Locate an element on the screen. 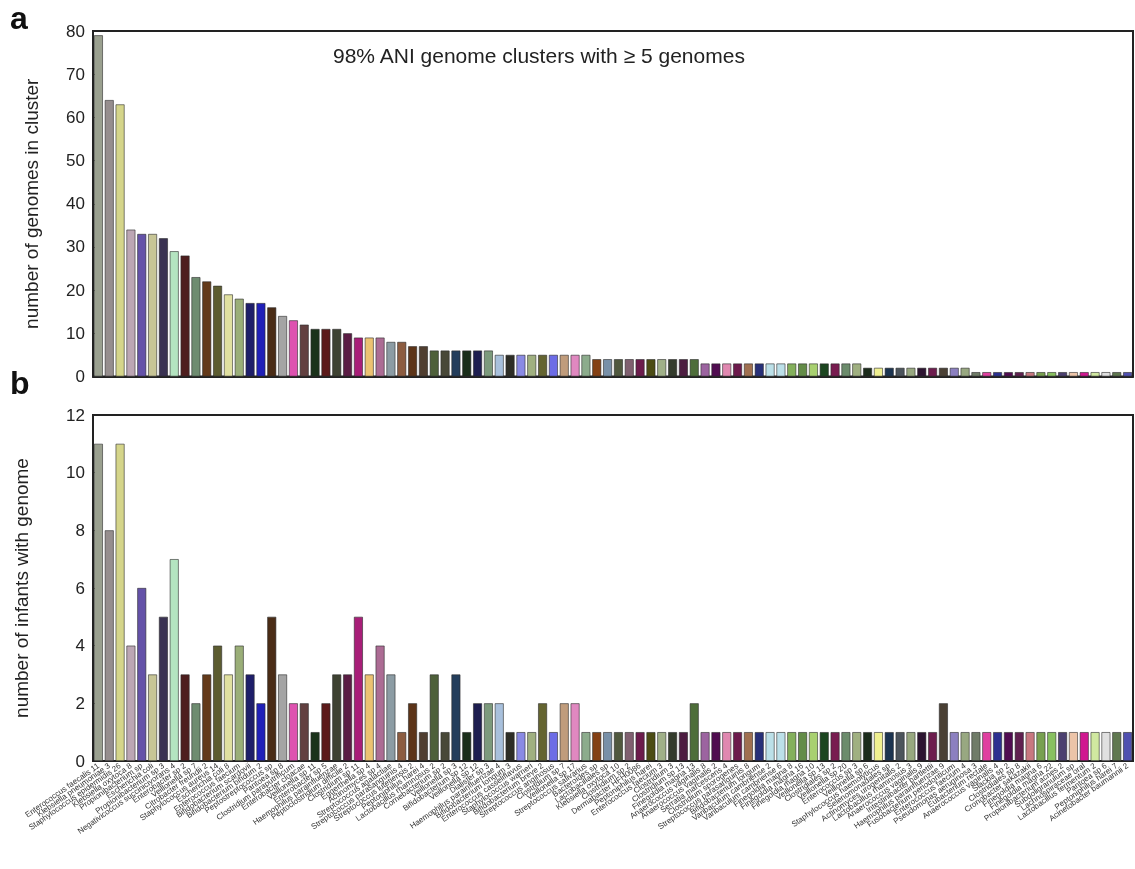 The width and height of the screenshot is (1135, 869). text: 98% ANI genome clusters with ≥ 5 genomes is located at coordinates (539, 55).